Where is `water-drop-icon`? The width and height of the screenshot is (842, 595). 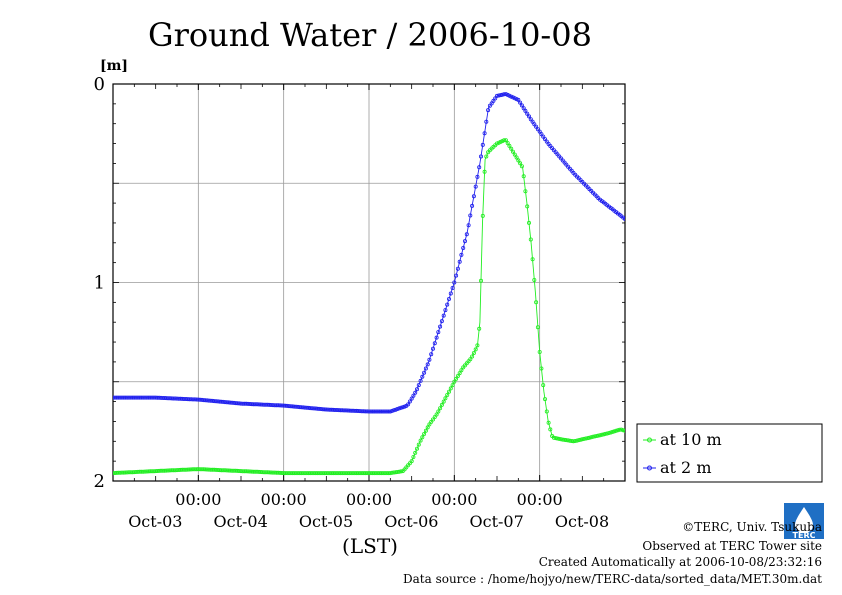 water-drop-icon is located at coordinates (804, 520).